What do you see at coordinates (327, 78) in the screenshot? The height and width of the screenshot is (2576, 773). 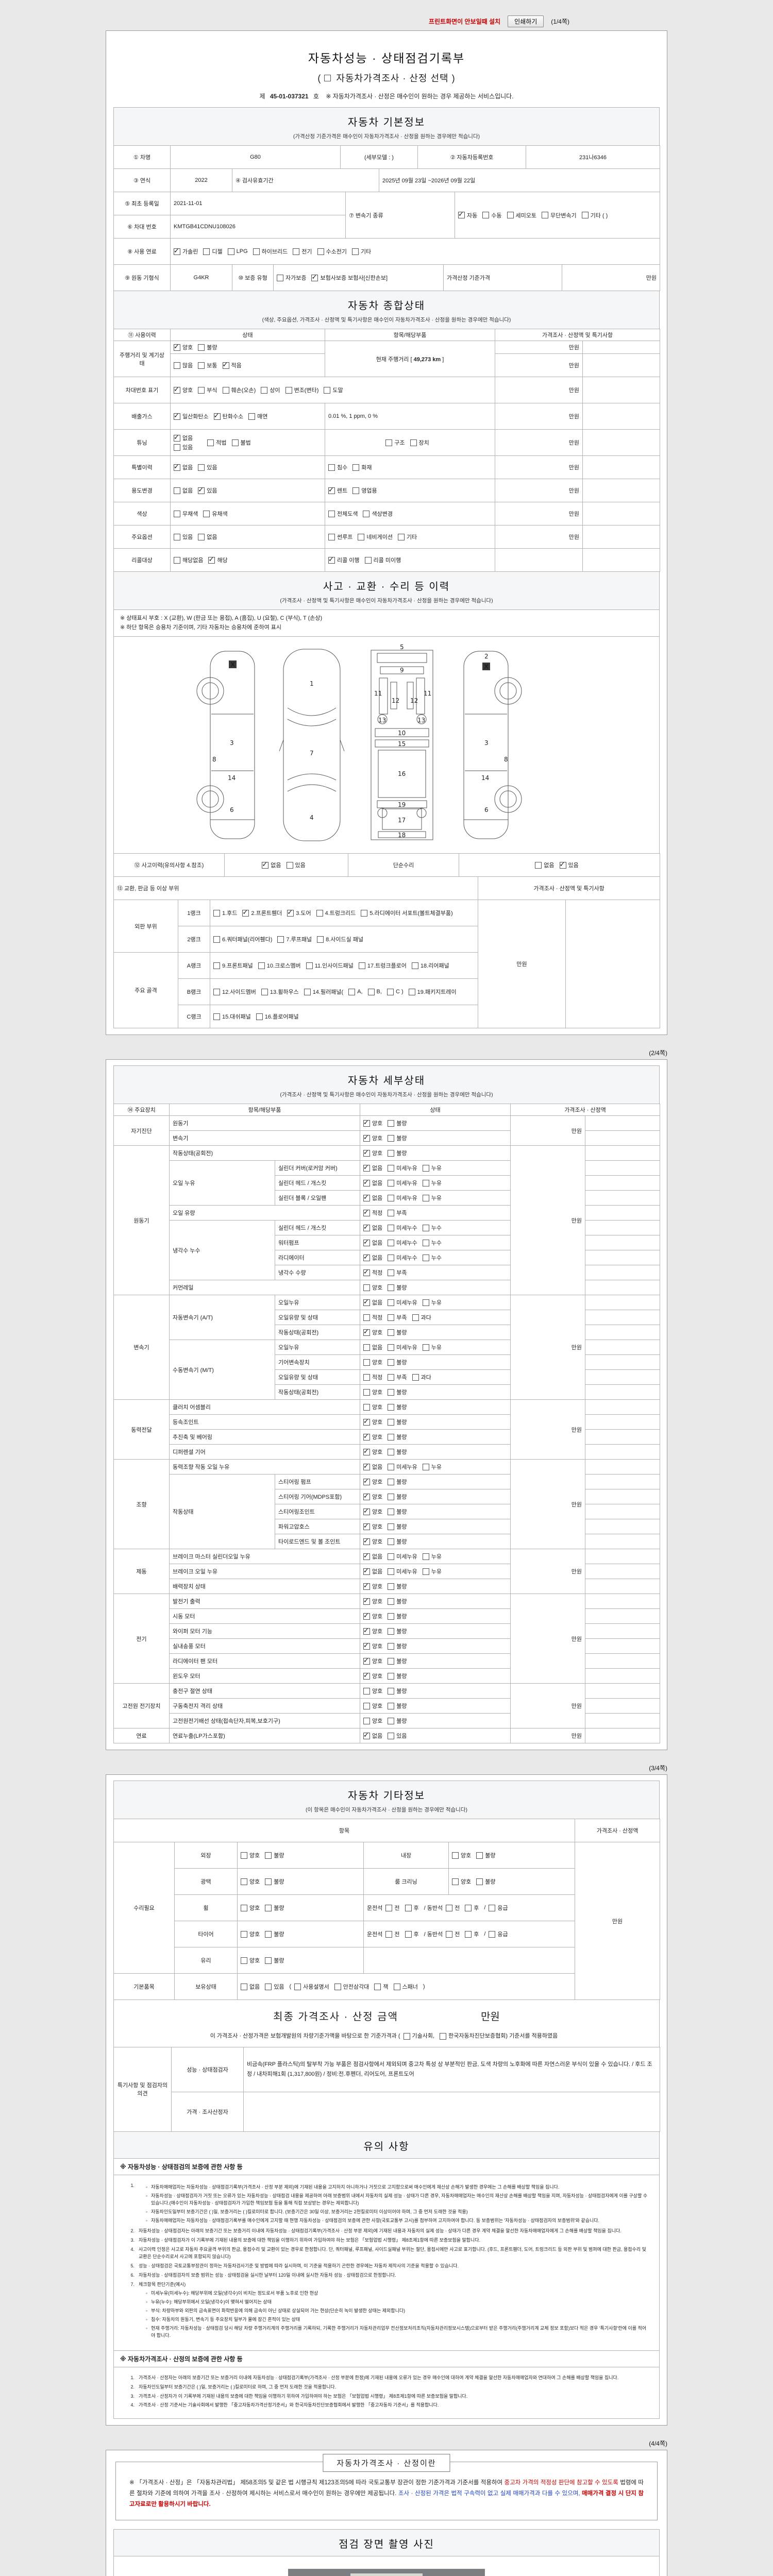 I see `price-survey-select-checkbox` at bounding box center [327, 78].